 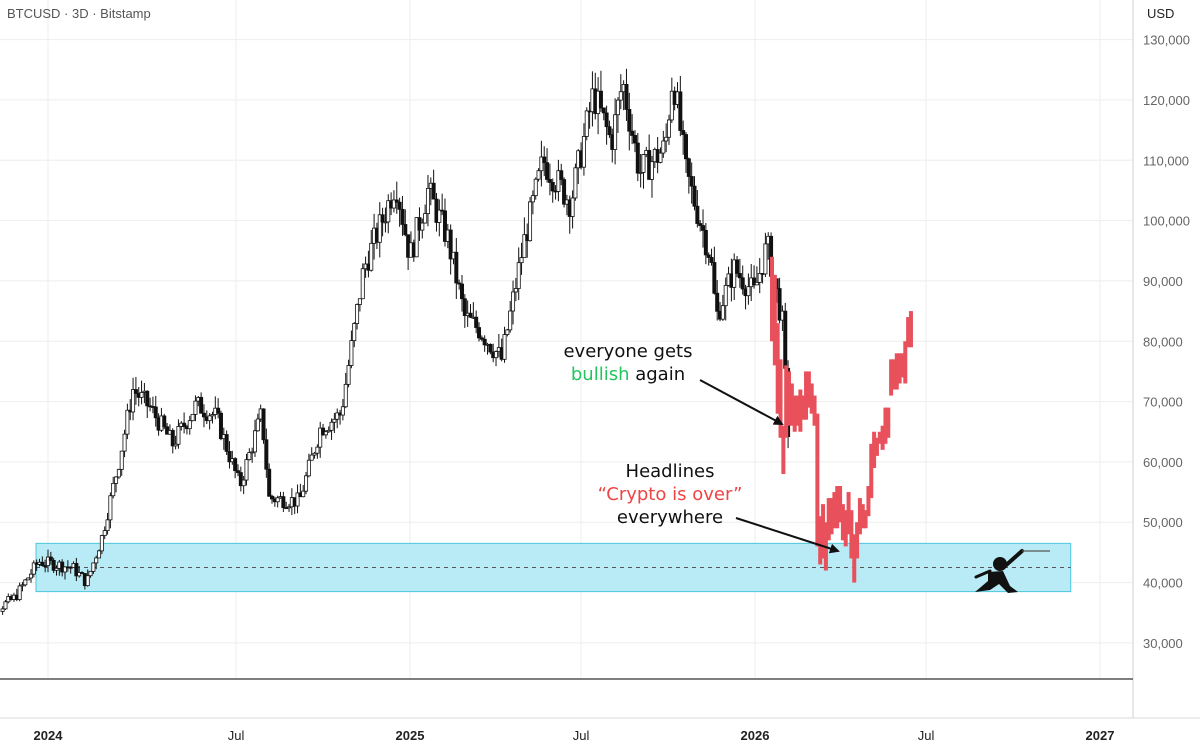 What do you see at coordinates (1100, 735) in the screenshot?
I see `time-tick-label: 2027` at bounding box center [1100, 735].